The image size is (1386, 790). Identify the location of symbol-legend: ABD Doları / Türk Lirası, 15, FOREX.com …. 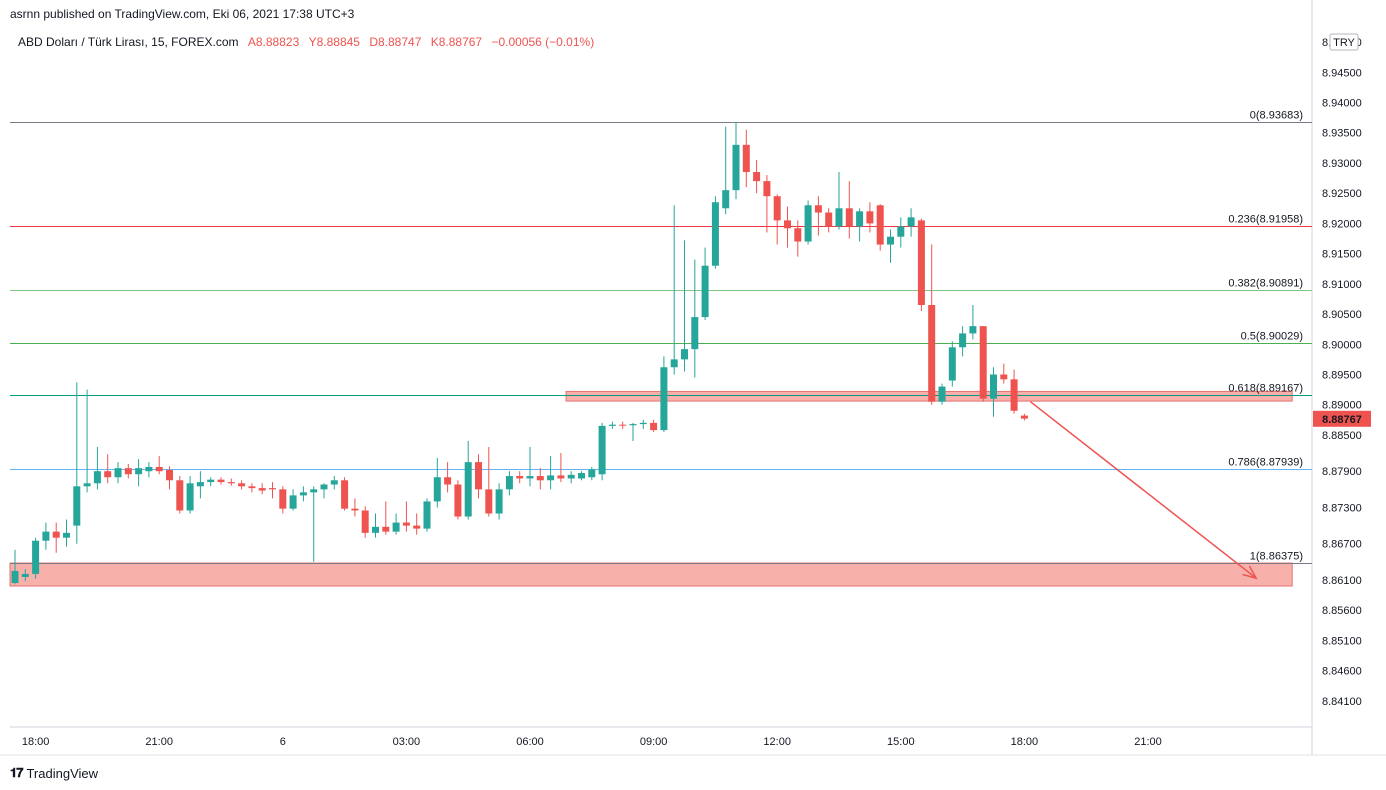
(306, 42).